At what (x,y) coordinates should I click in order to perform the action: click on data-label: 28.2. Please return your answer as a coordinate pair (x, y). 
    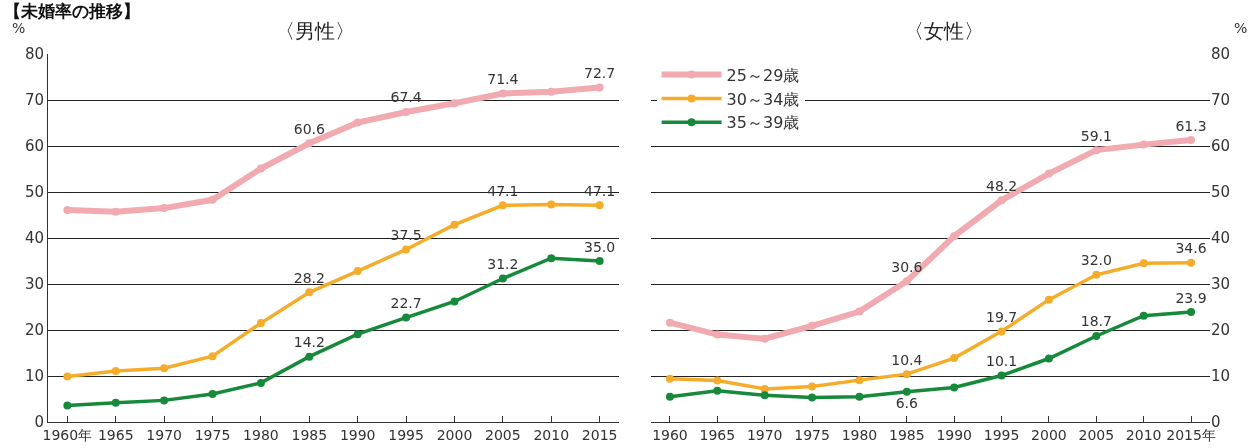
    Looking at the image, I should click on (309, 277).